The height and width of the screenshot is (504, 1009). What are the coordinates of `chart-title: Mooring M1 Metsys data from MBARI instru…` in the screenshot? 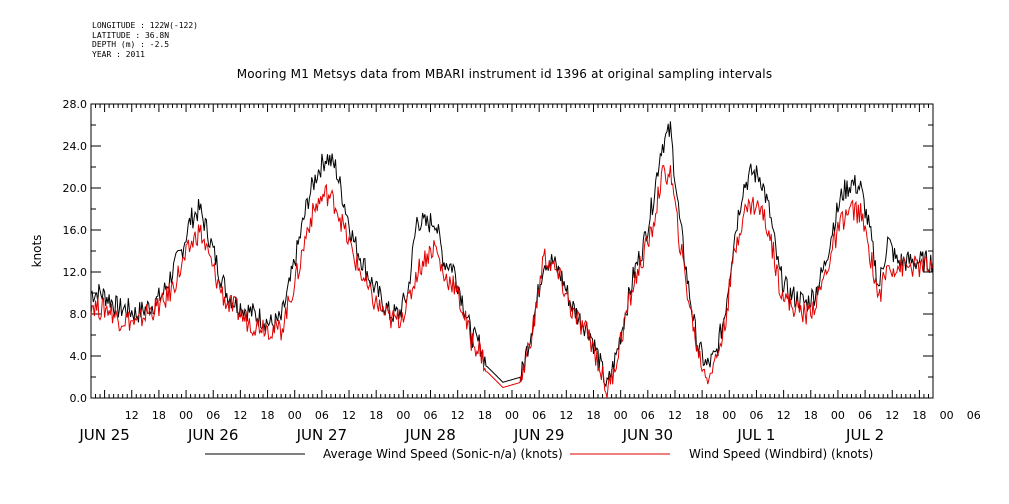 It's located at (504, 74).